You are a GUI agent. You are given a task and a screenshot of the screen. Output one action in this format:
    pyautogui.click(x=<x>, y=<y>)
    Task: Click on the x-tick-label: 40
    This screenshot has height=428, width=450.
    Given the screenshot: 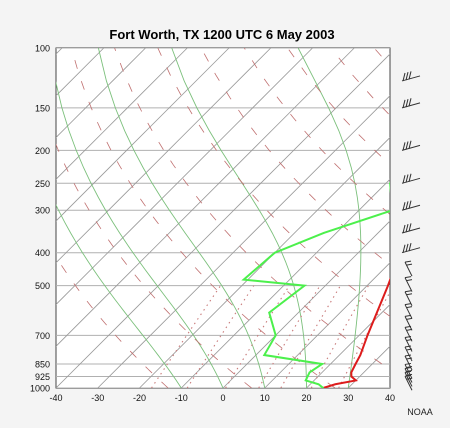 What is the action you would take?
    pyautogui.click(x=390, y=398)
    